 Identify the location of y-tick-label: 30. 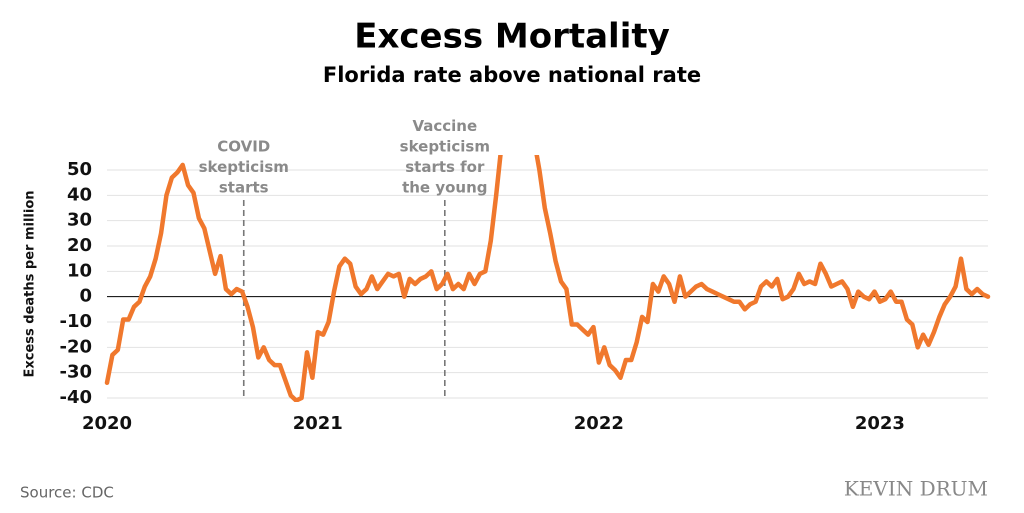
(79, 220).